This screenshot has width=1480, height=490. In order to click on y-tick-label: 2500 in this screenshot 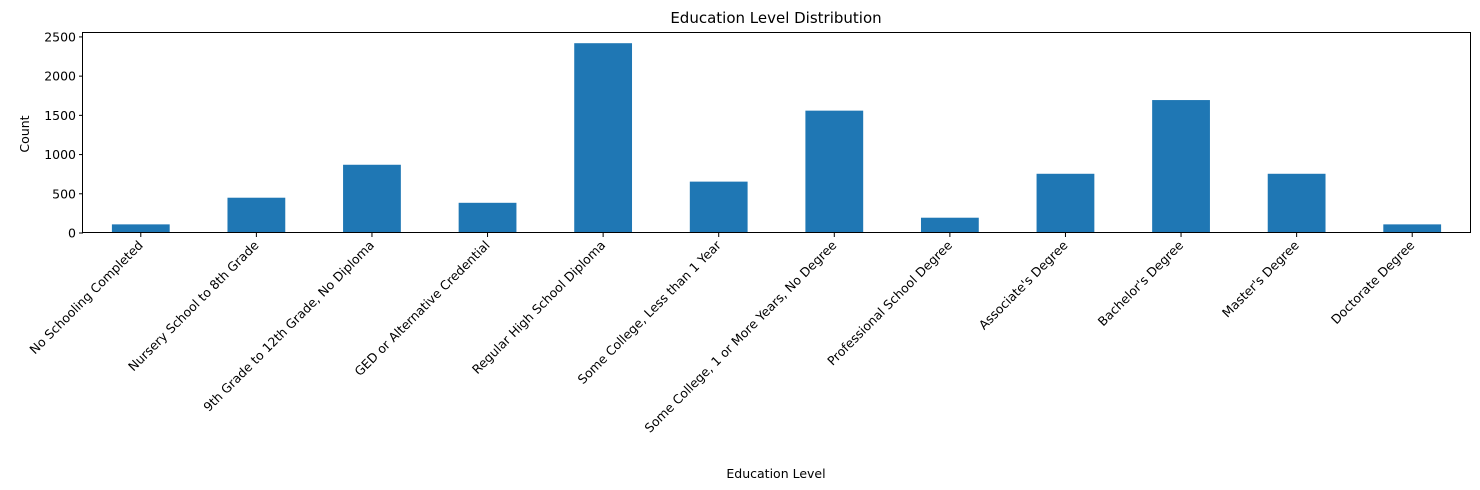, I will do `click(60, 36)`.